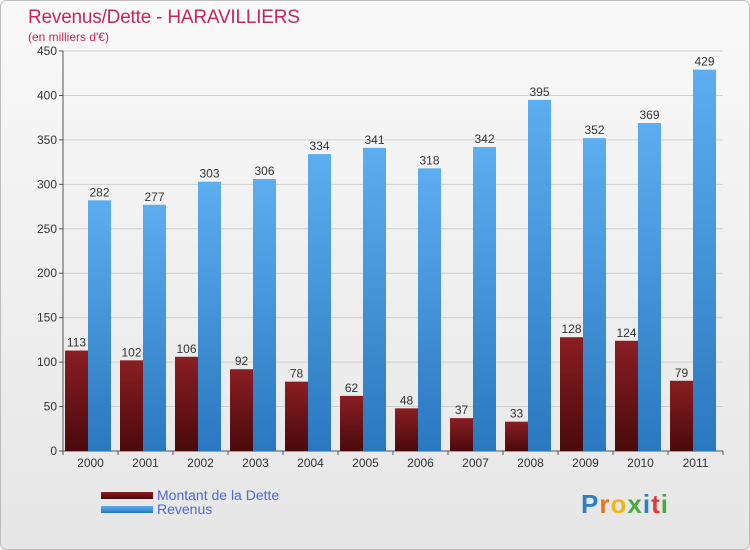 Image resolution: width=750 pixels, height=550 pixels. Describe the element at coordinates (619, 504) in the screenshot. I see `logo-letter: o` at that location.